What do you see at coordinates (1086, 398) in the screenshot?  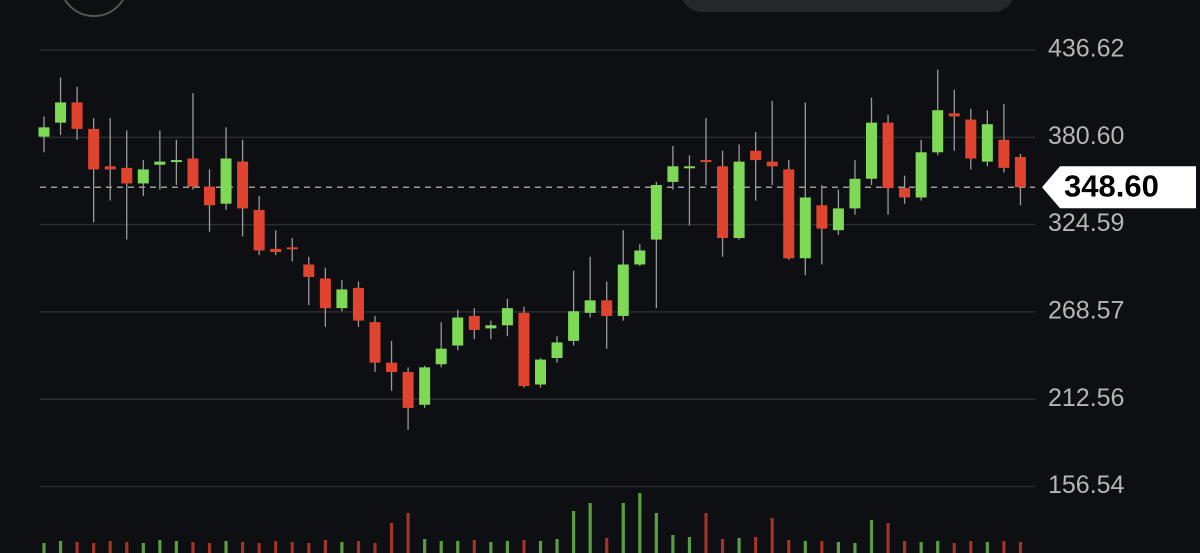 I see `y-tick-label: 212.56` at bounding box center [1086, 398].